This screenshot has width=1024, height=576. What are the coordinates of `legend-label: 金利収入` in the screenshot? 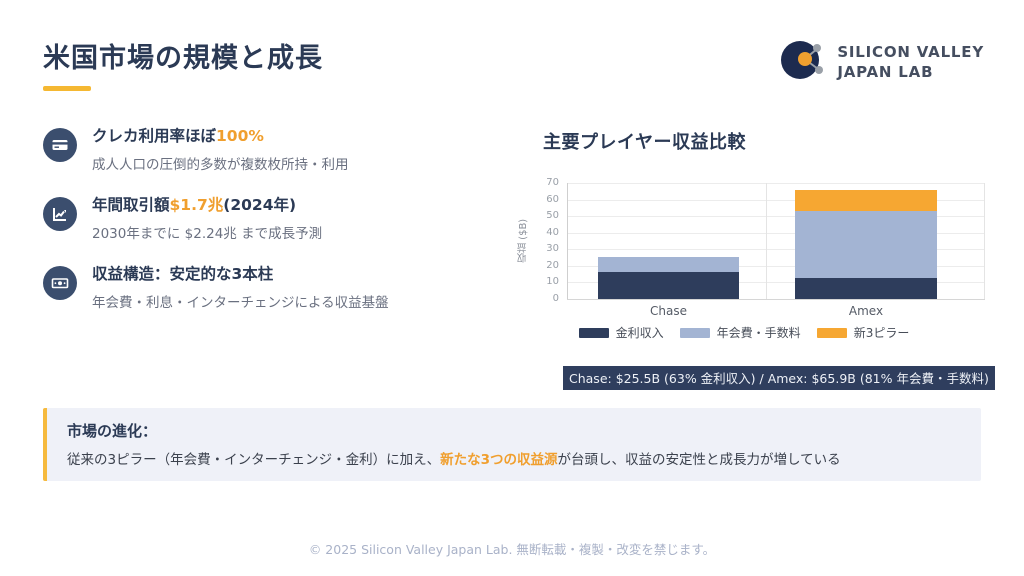 It's located at (639, 333).